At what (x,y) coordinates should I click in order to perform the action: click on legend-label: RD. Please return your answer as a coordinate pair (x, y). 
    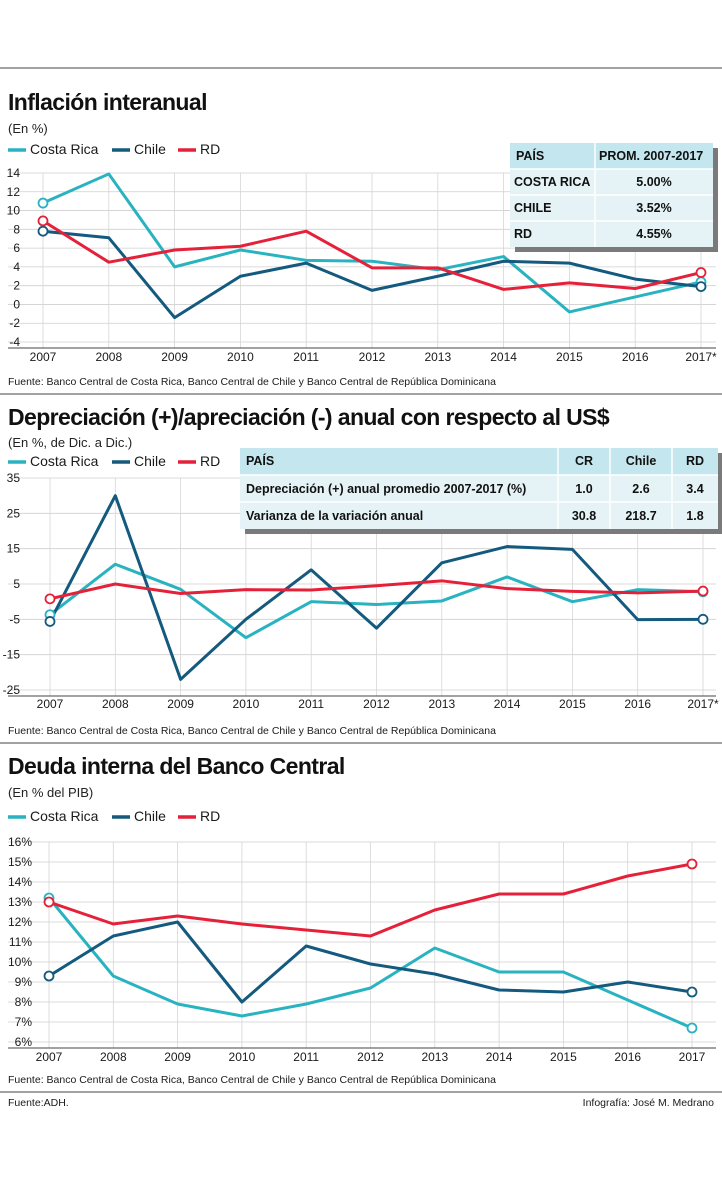
    Looking at the image, I should click on (210, 816).